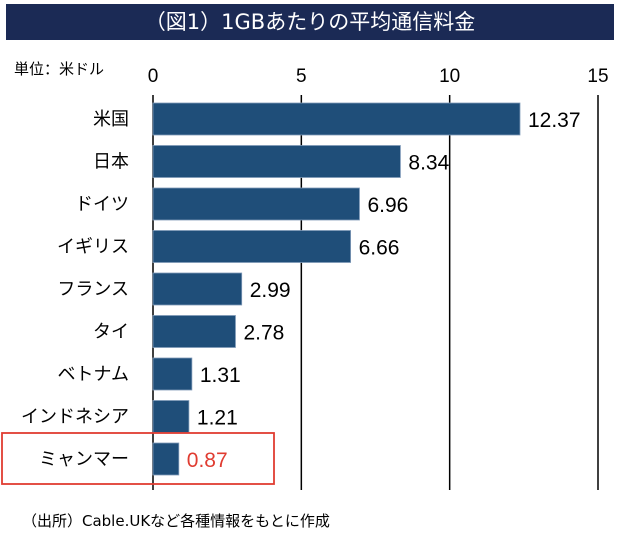 Image resolution: width=620 pixels, height=549 pixels. I want to click on chart-title: （図1）1GBあたりの平均通信料金, so click(310, 22).